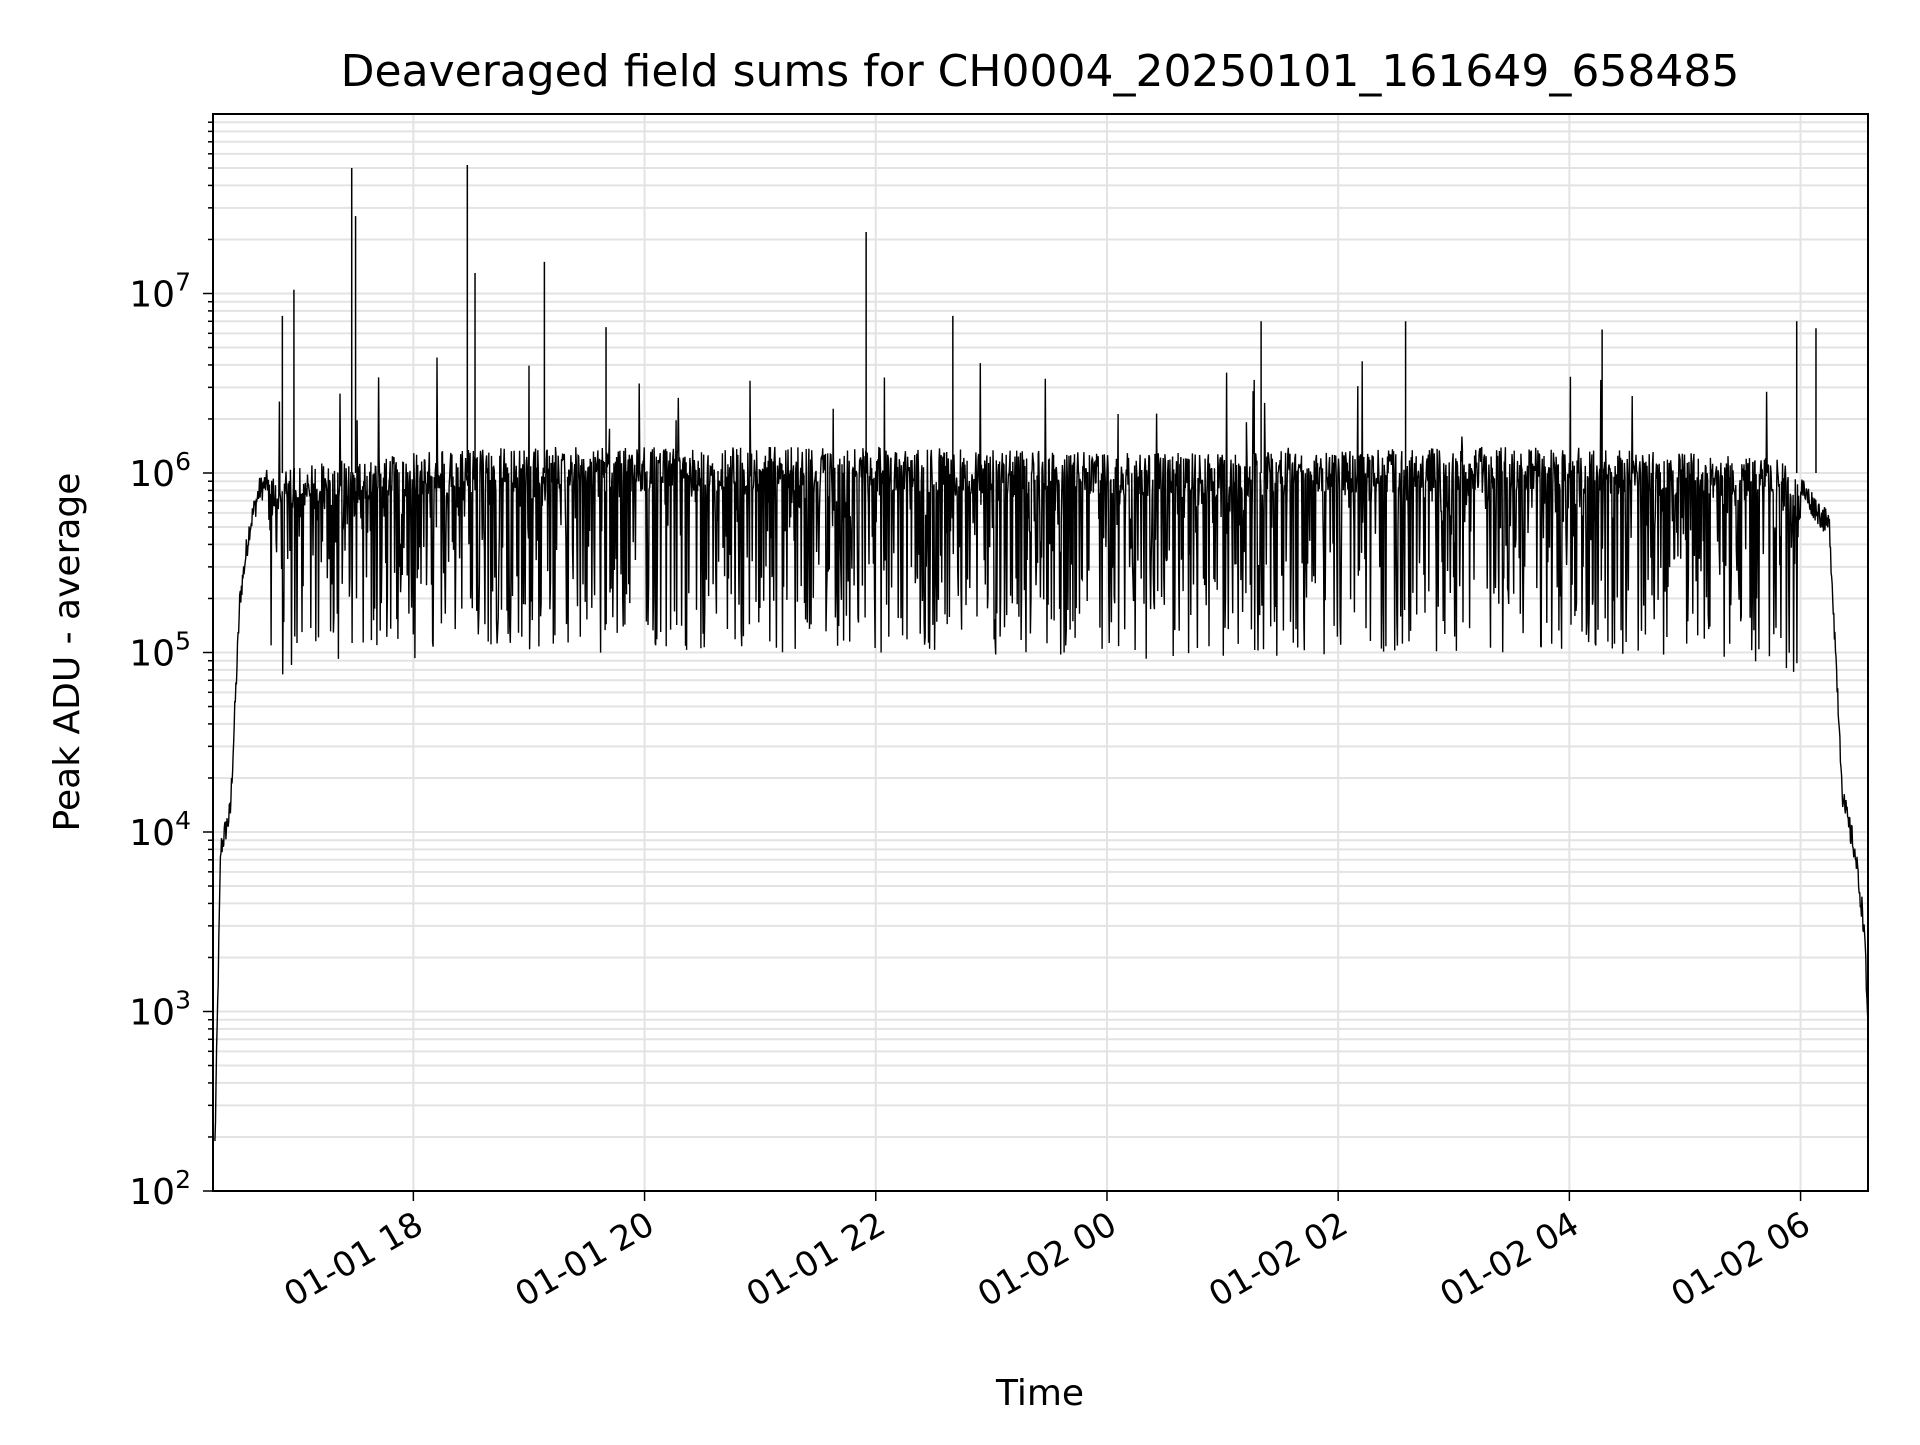 This screenshot has width=1920, height=1445. What do you see at coordinates (160, 471) in the screenshot?
I see `y-tick-label: 10⁶` at bounding box center [160, 471].